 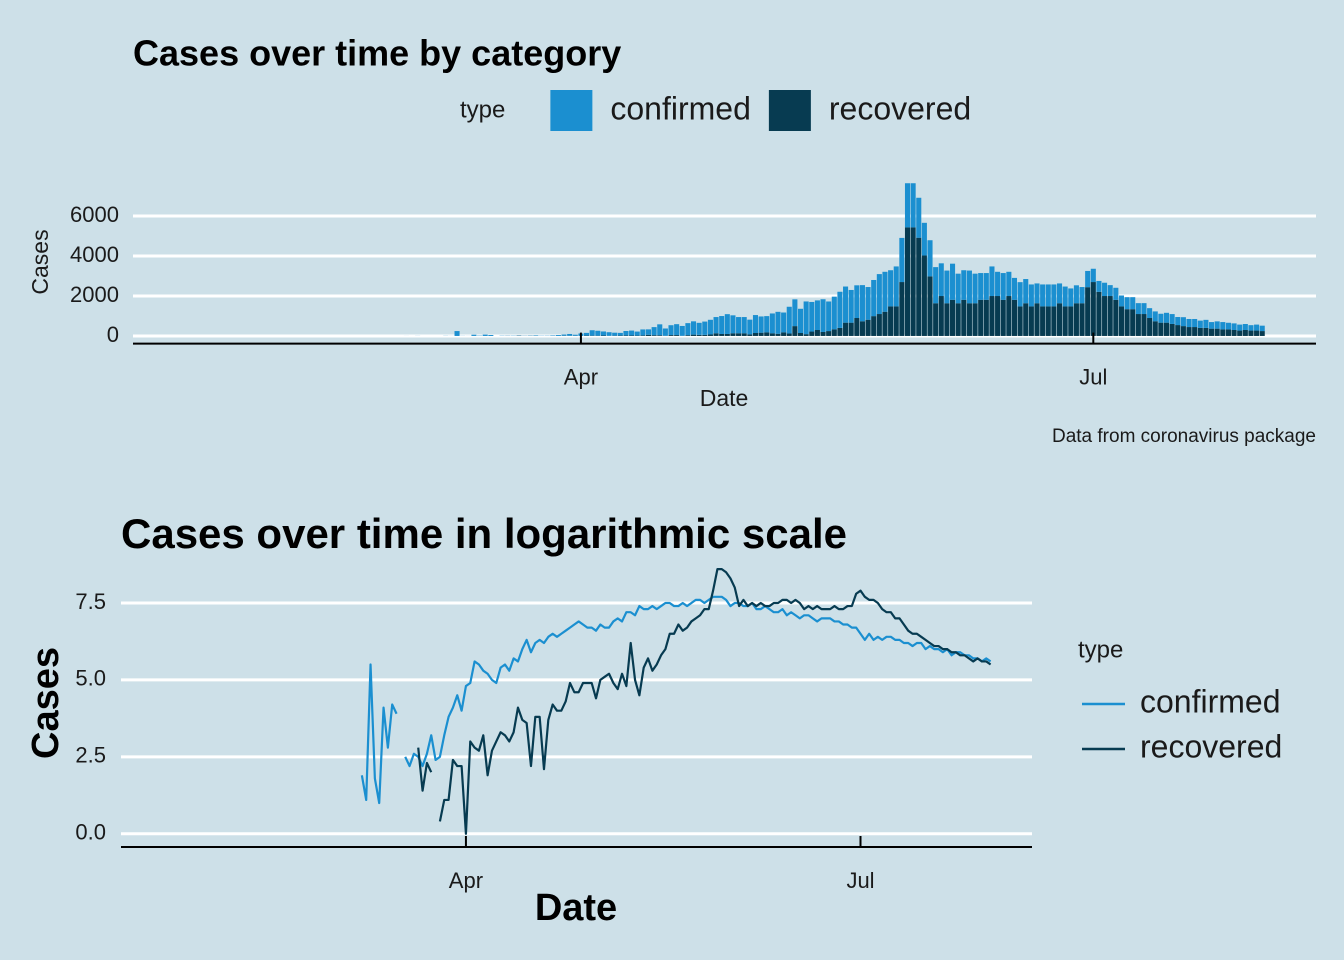 What do you see at coordinates (90, 755) in the screenshot?
I see `y-tick-label: 2.5` at bounding box center [90, 755].